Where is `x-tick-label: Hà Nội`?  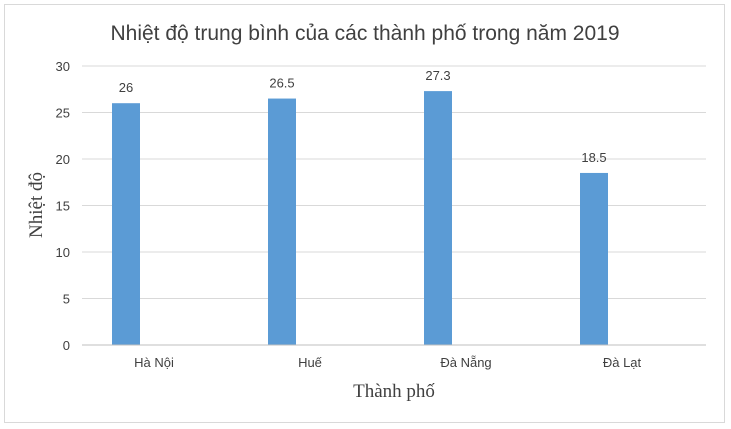
x-tick-label: Hà Nội is located at coordinates (154, 362).